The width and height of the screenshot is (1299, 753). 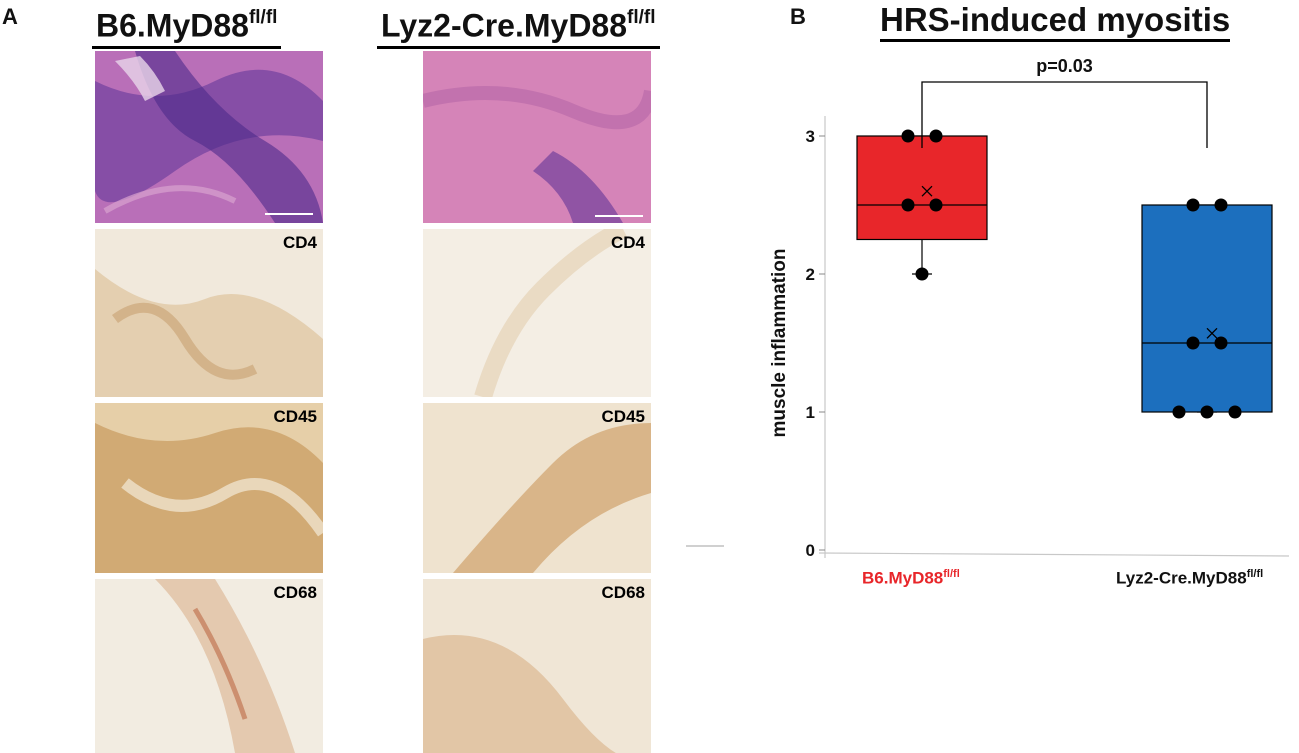 I want to click on significance-bracket, so click(x=1064, y=114).